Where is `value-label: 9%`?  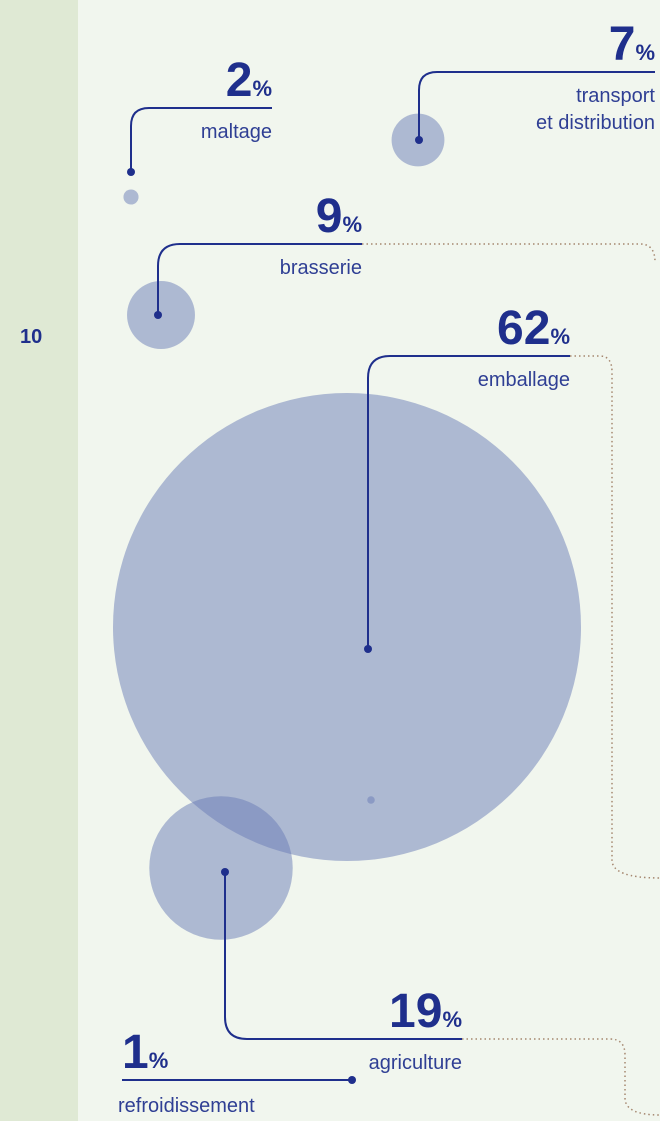 value-label: 9% is located at coordinates (339, 216).